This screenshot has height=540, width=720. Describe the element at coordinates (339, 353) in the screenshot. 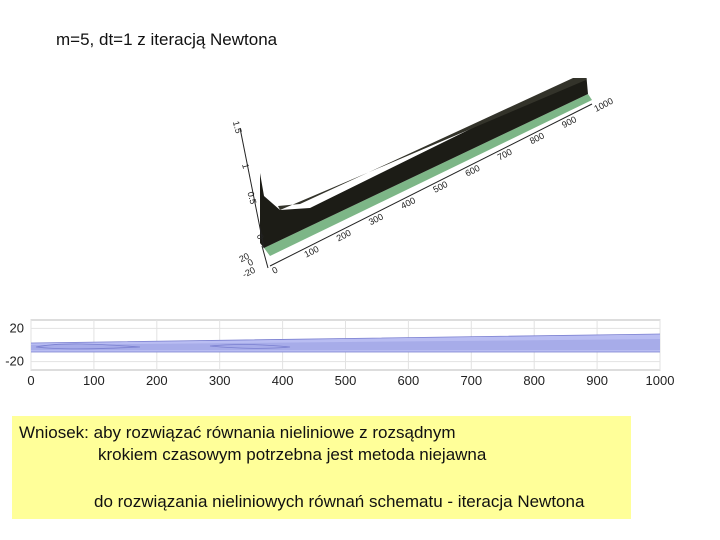

I see `contour-plot: 20 -20 0 100 200 300 400 500 600 700 800 900 1000` at that location.